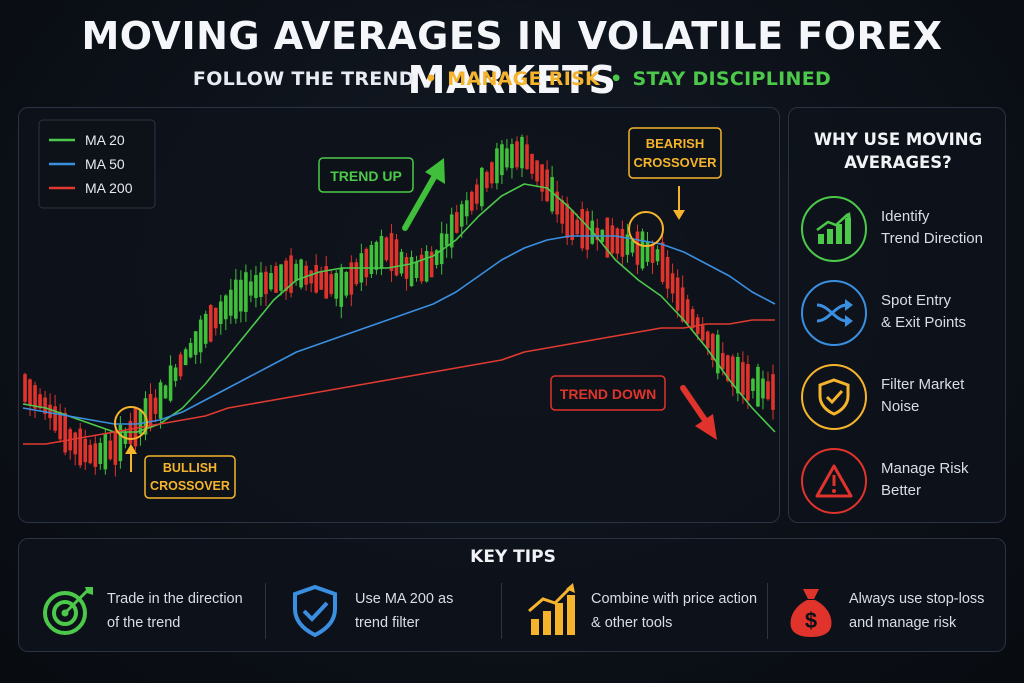 The width and height of the screenshot is (1024, 683). What do you see at coordinates (767, 611) in the screenshot?
I see `tip-divider` at bounding box center [767, 611].